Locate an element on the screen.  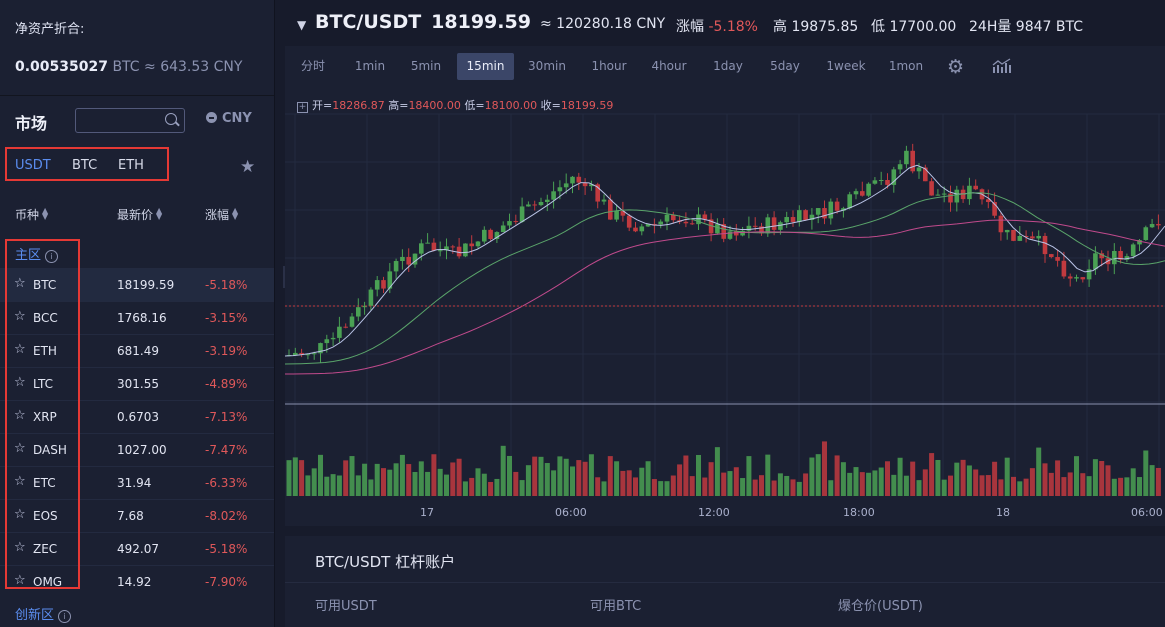
timeframe-1hour: 1hour is located at coordinates (609, 66).